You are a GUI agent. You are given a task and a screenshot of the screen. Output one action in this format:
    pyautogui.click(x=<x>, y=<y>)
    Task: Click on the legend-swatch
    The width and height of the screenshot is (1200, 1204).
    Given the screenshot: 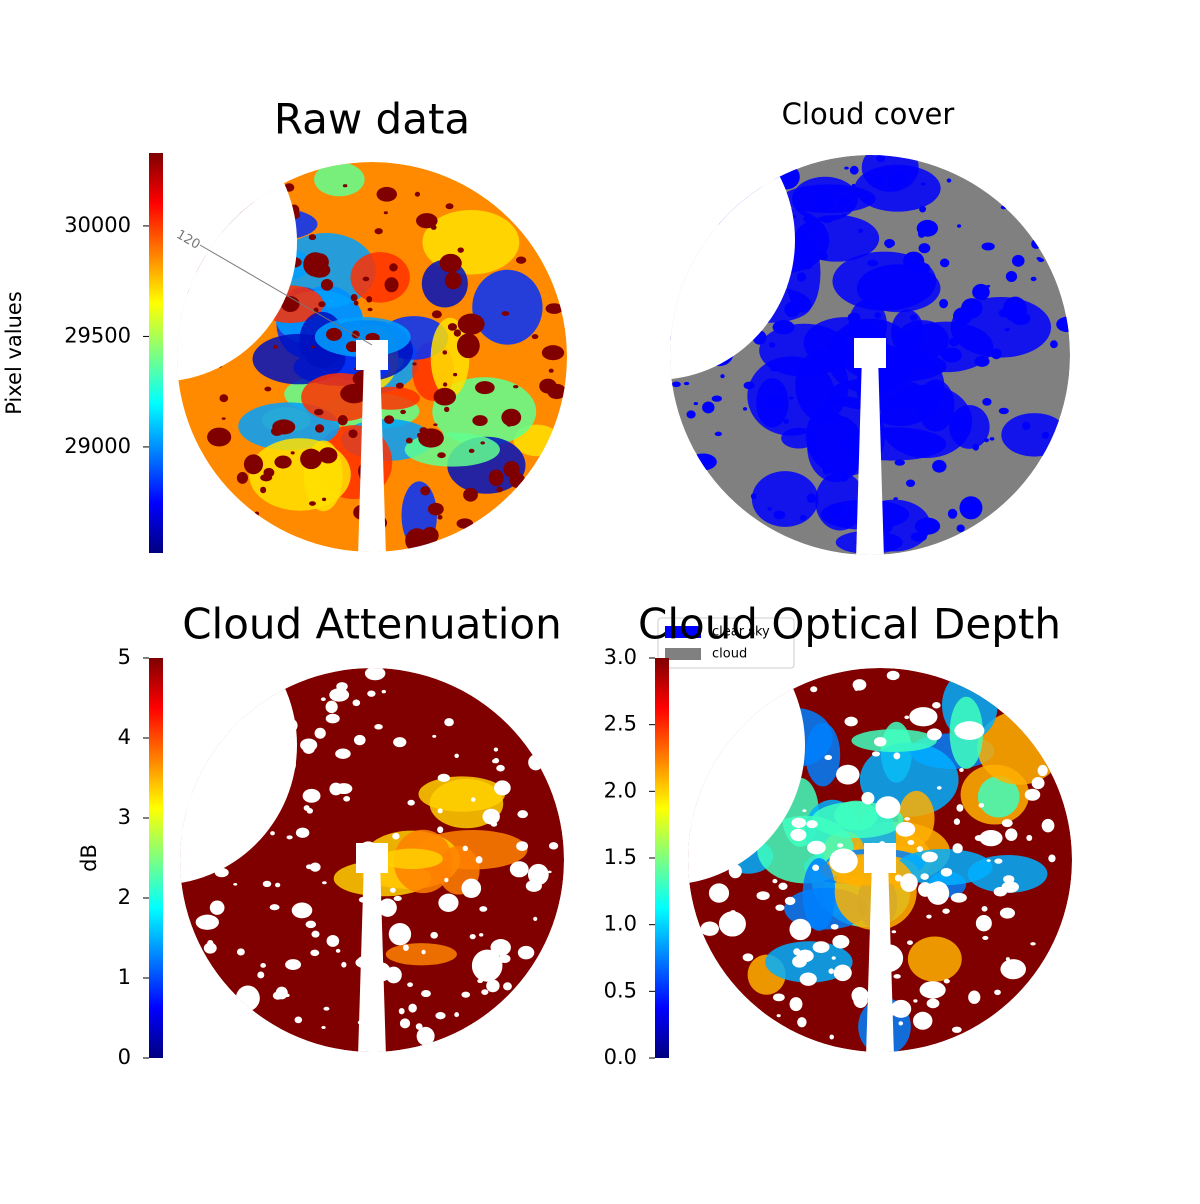 What is the action you would take?
    pyautogui.click(x=683, y=632)
    